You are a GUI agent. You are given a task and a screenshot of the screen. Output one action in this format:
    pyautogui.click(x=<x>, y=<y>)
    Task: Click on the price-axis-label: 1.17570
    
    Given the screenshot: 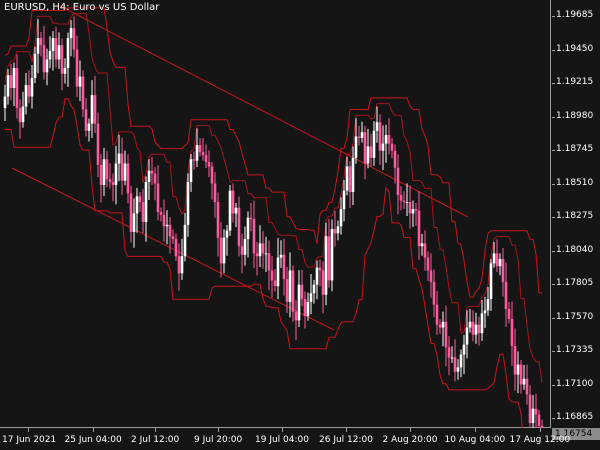 What is the action you would take?
    pyautogui.click(x=575, y=316)
    